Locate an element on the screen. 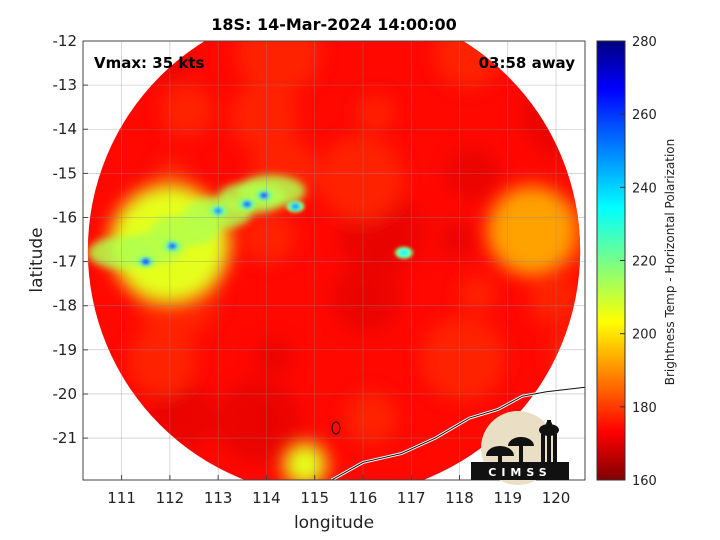 The width and height of the screenshot is (720, 540). y-axis-ticks: -12 -13 -14 -15 -16 -17 -18 -19 -20 -21 is located at coordinates (70, 239).